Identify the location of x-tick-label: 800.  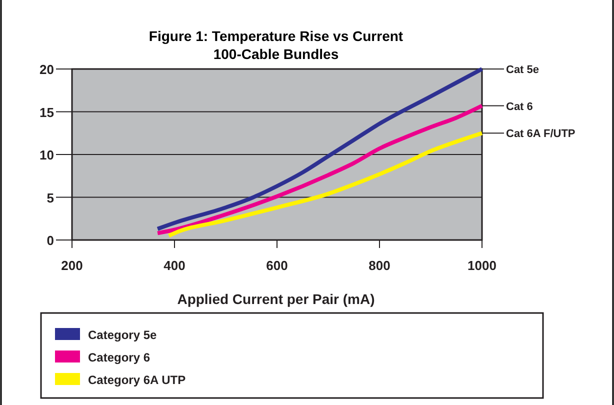
(379, 265).